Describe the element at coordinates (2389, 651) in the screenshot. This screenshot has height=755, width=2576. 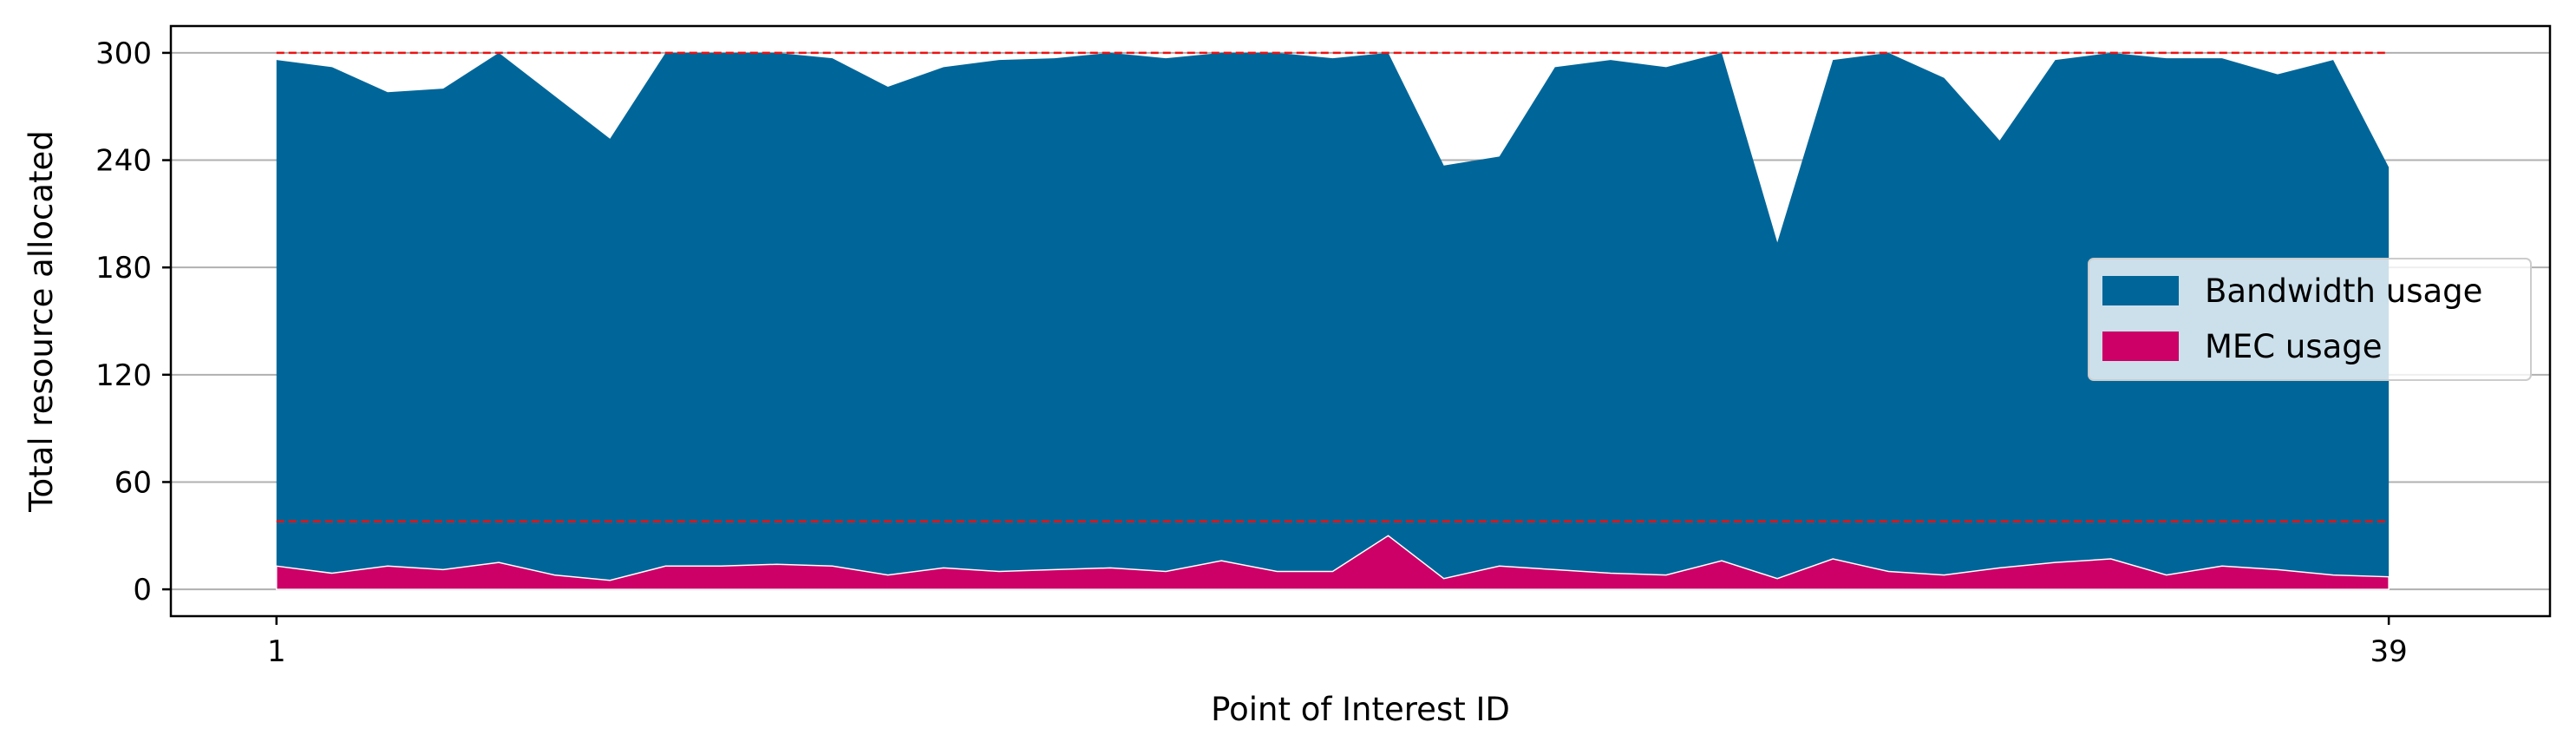
I see `x-tick-label: 39` at that location.